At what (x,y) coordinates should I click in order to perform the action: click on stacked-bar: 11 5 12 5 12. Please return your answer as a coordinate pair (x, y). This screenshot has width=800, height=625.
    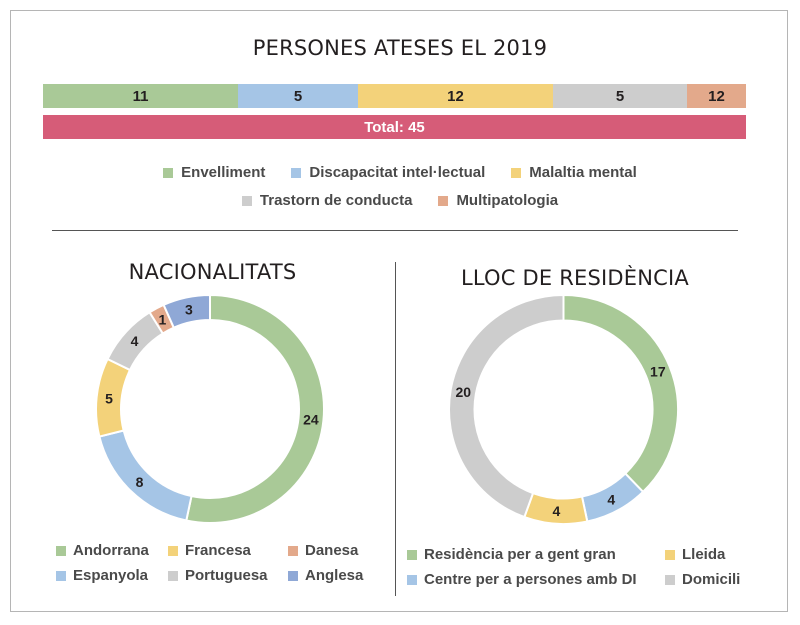
    Looking at the image, I should click on (394, 96).